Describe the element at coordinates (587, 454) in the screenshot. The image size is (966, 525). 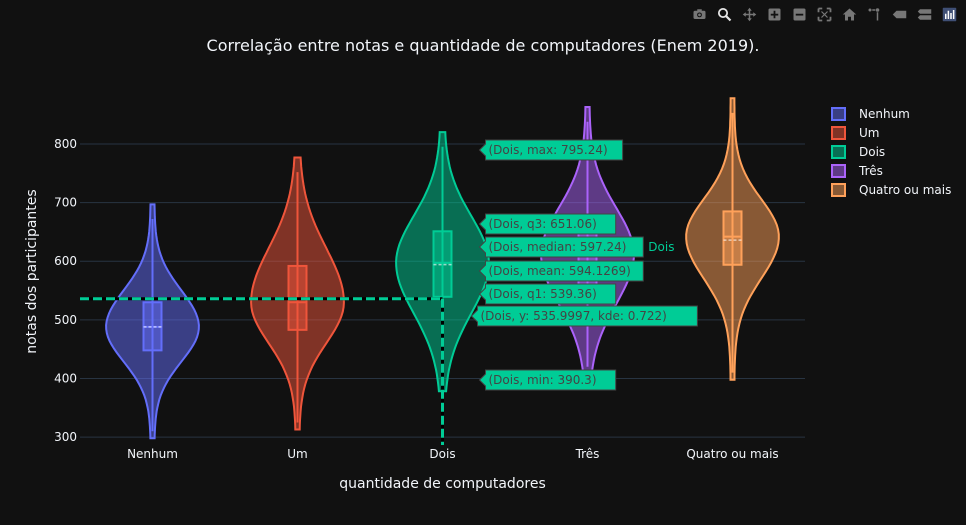
I see `x-tick-label: Três` at that location.